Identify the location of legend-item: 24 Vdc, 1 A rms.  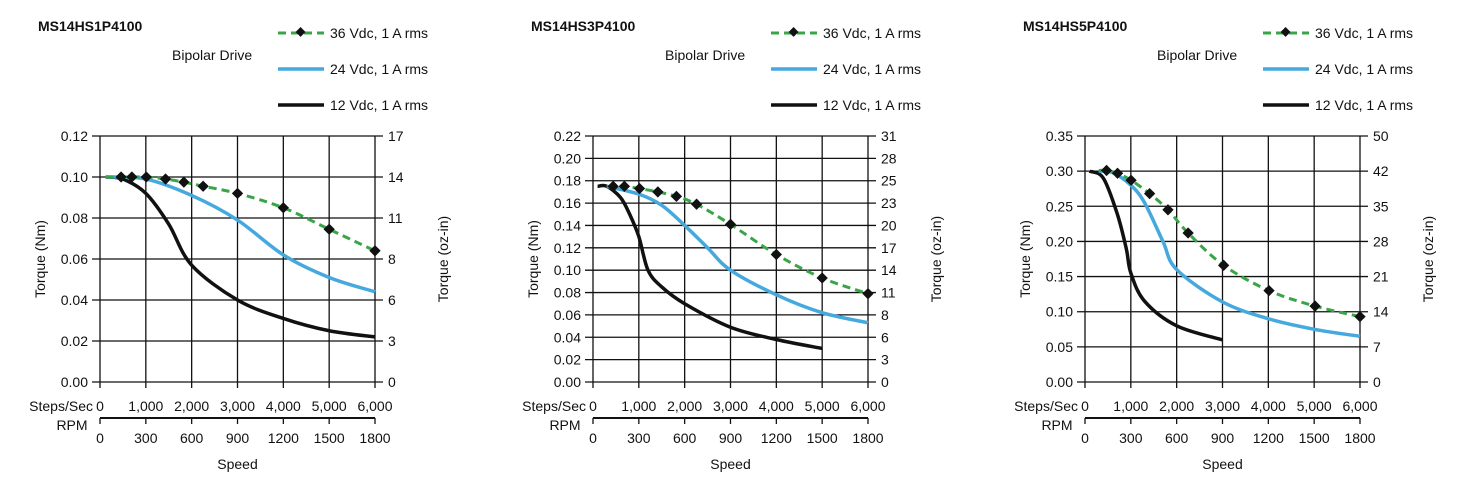
(846, 69).